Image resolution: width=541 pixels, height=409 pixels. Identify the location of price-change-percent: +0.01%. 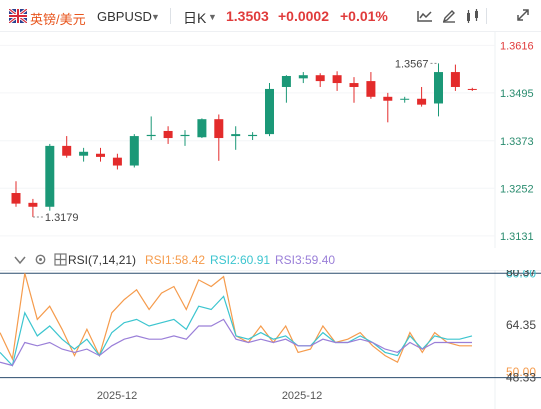
(364, 16).